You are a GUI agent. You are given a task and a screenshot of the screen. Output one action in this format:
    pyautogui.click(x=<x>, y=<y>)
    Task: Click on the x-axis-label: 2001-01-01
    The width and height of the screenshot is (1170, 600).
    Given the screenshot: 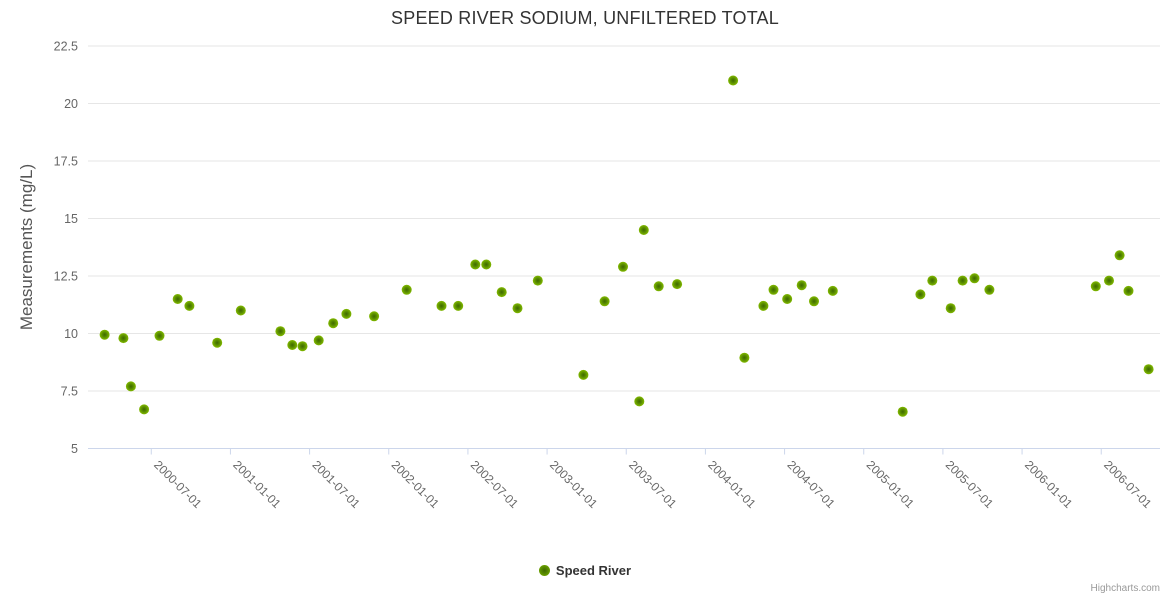 What is the action you would take?
    pyautogui.click(x=257, y=485)
    